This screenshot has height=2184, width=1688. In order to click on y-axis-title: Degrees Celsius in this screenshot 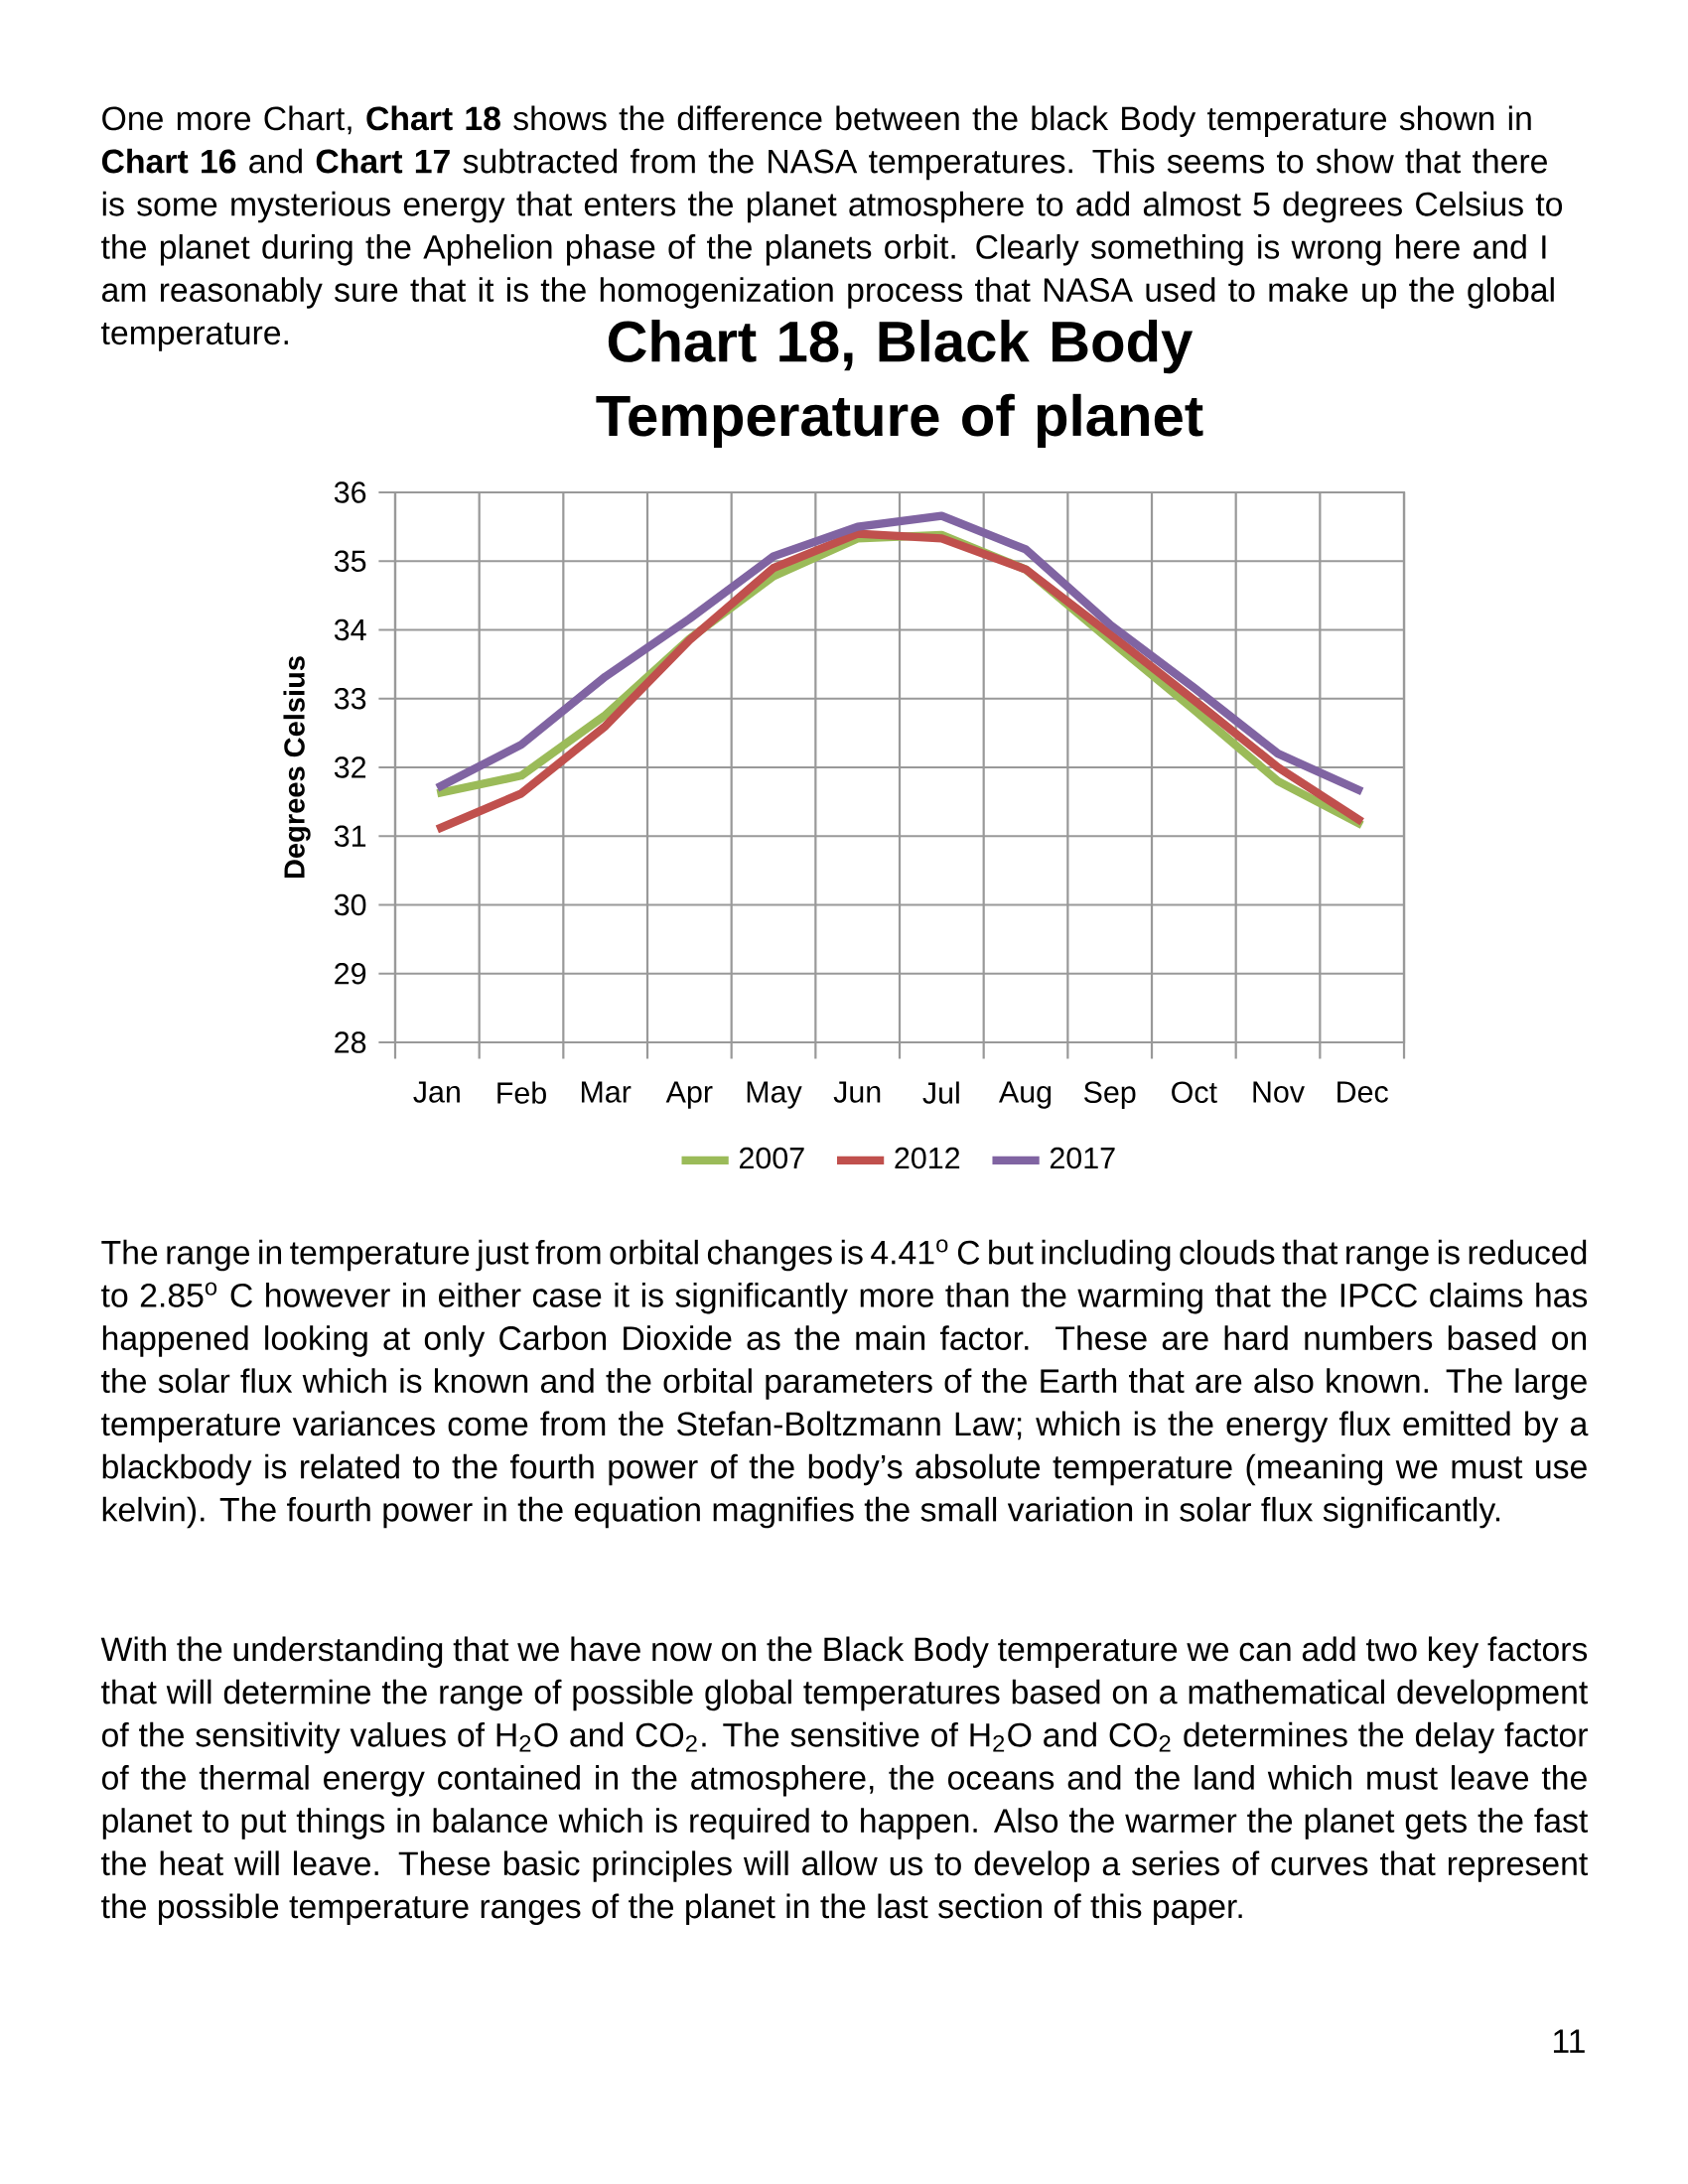, I will do `click(297, 767)`.